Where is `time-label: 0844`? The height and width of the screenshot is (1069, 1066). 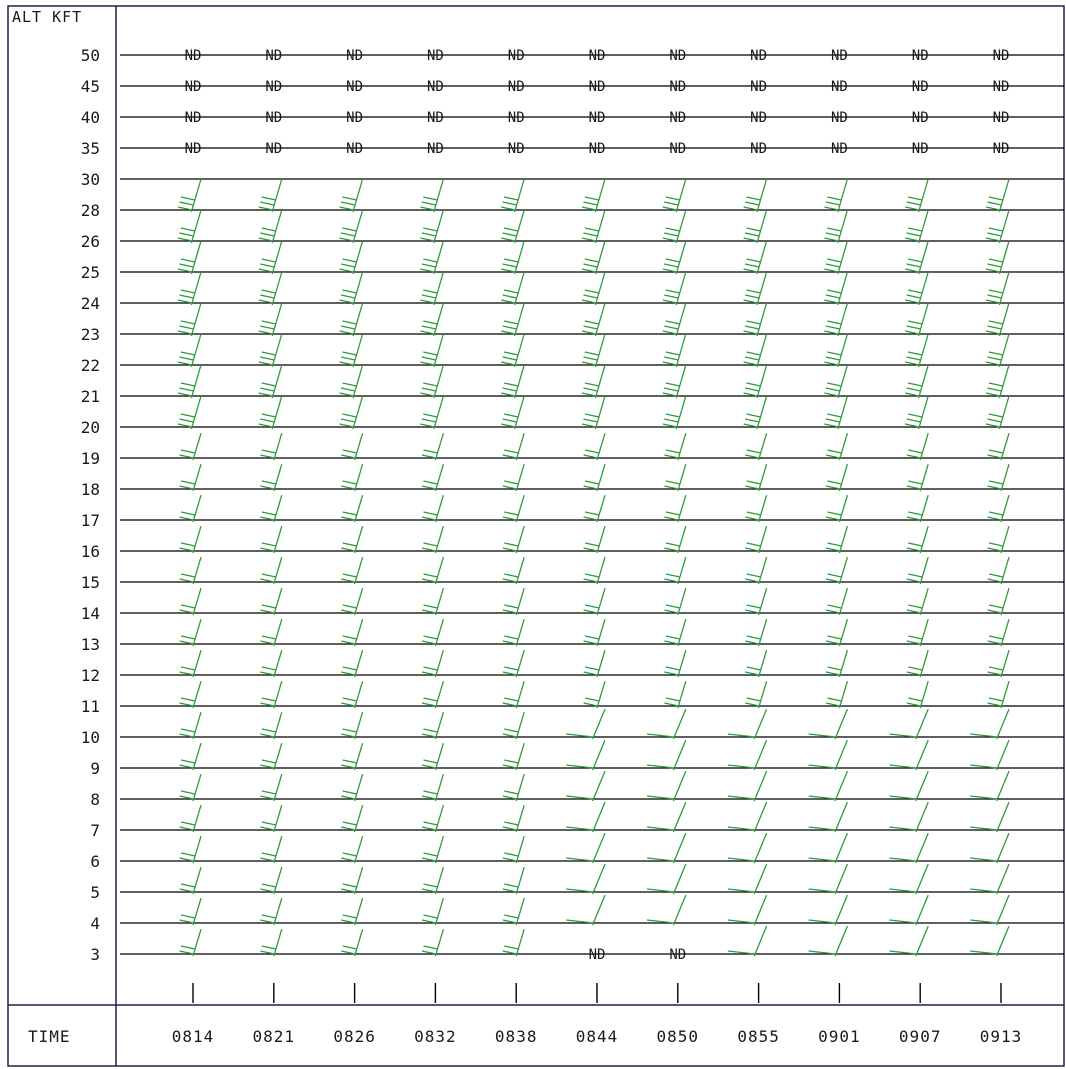 time-label: 0844 is located at coordinates (597, 1036).